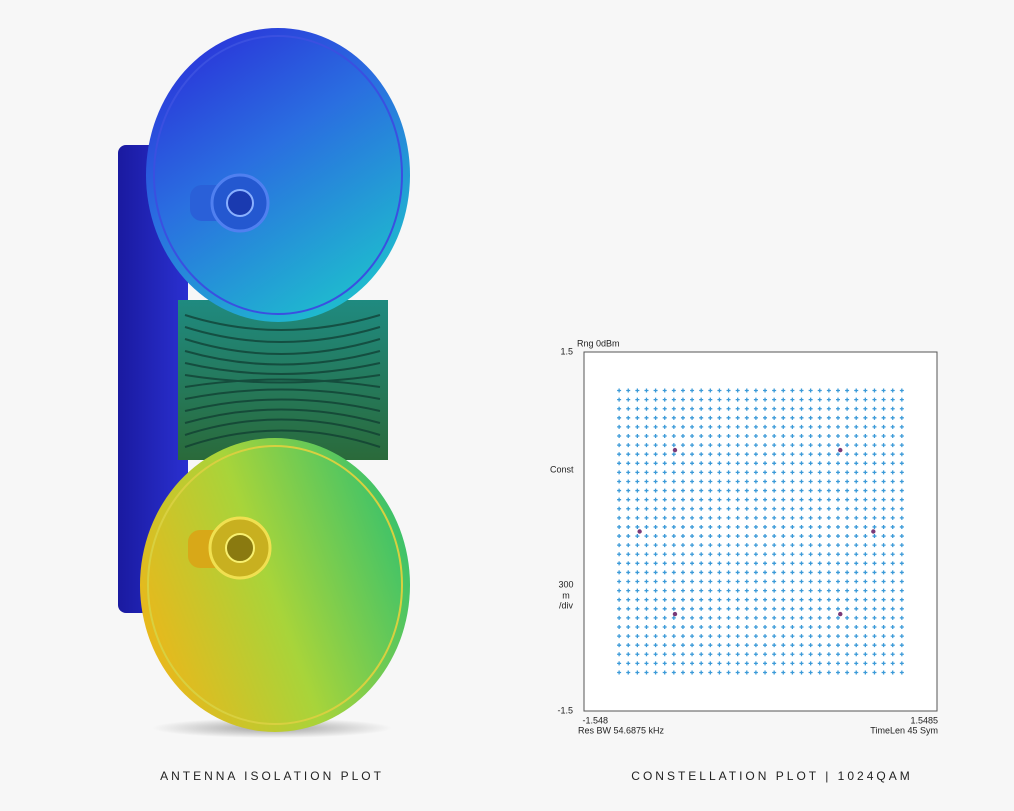 The height and width of the screenshot is (811, 1014). Describe the element at coordinates (566, 351) in the screenshot. I see `y-tick-label: 1.5` at that location.